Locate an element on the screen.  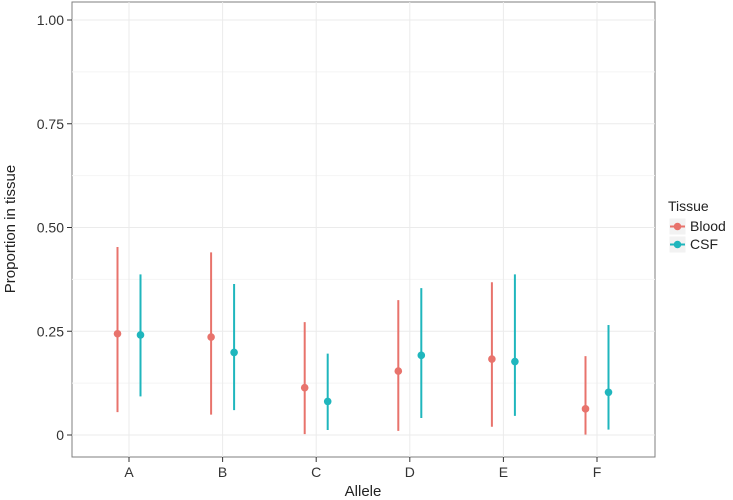
y-tick-label: 0 is located at coordinates (60, 435).